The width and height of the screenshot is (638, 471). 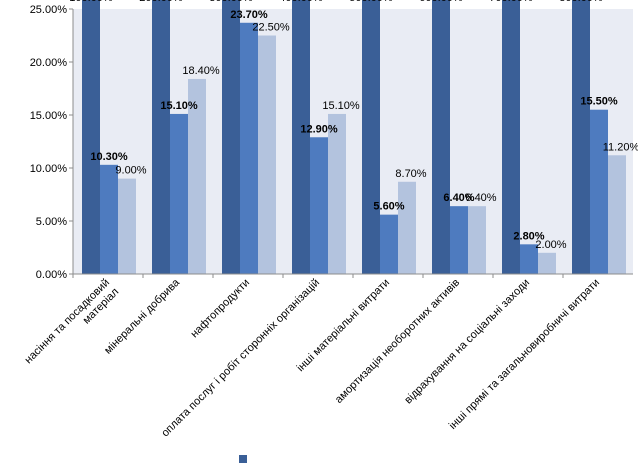 What do you see at coordinates (49, 116) in the screenshot?
I see `y-tick-label: 15.00%` at bounding box center [49, 116].